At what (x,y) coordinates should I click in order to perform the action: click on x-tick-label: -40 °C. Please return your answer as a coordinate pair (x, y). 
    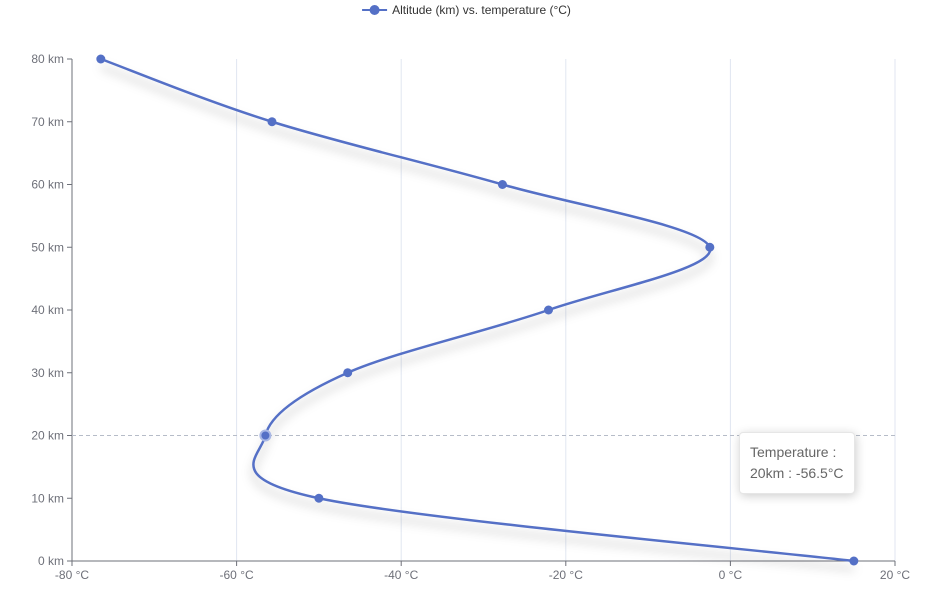
    Looking at the image, I should click on (401, 575).